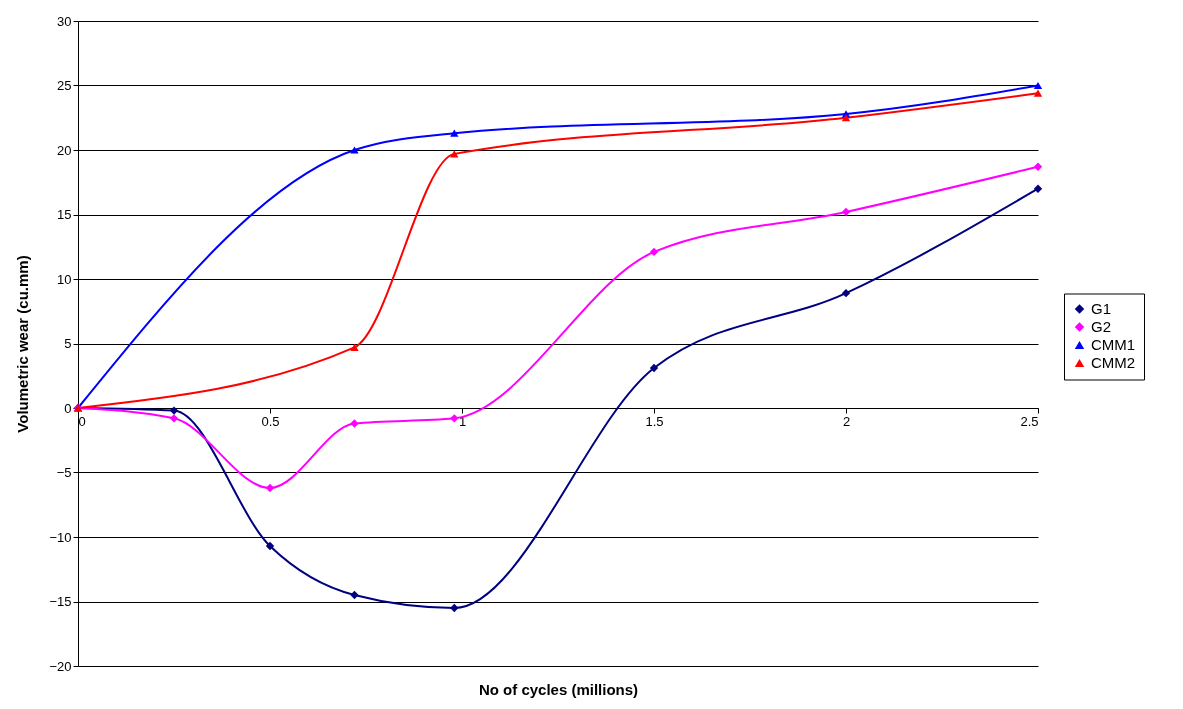 The image size is (1183, 709). I want to click on y-tick-label: 10, so click(64, 279).